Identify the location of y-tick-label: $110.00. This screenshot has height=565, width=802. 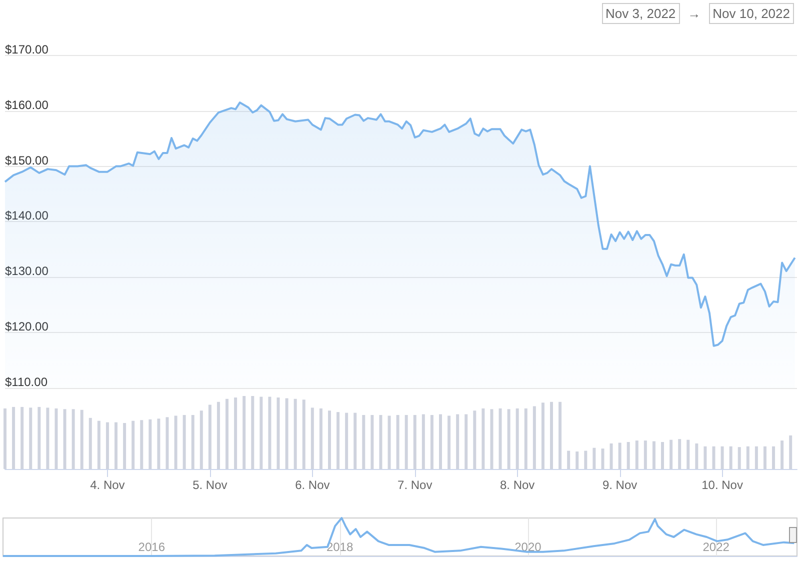
(26, 382).